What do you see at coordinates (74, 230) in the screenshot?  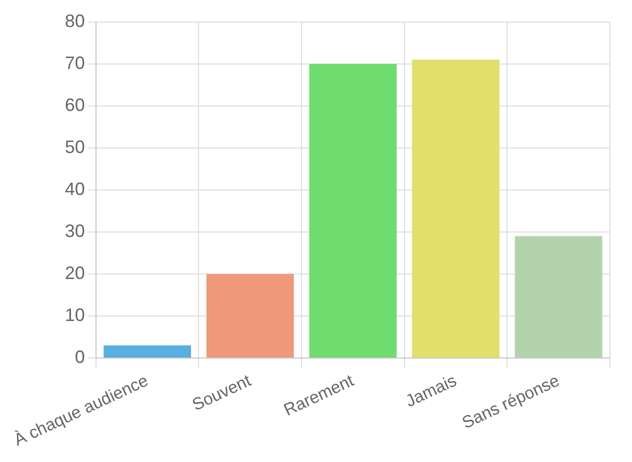 I see `y-tick-label: 30` at bounding box center [74, 230].